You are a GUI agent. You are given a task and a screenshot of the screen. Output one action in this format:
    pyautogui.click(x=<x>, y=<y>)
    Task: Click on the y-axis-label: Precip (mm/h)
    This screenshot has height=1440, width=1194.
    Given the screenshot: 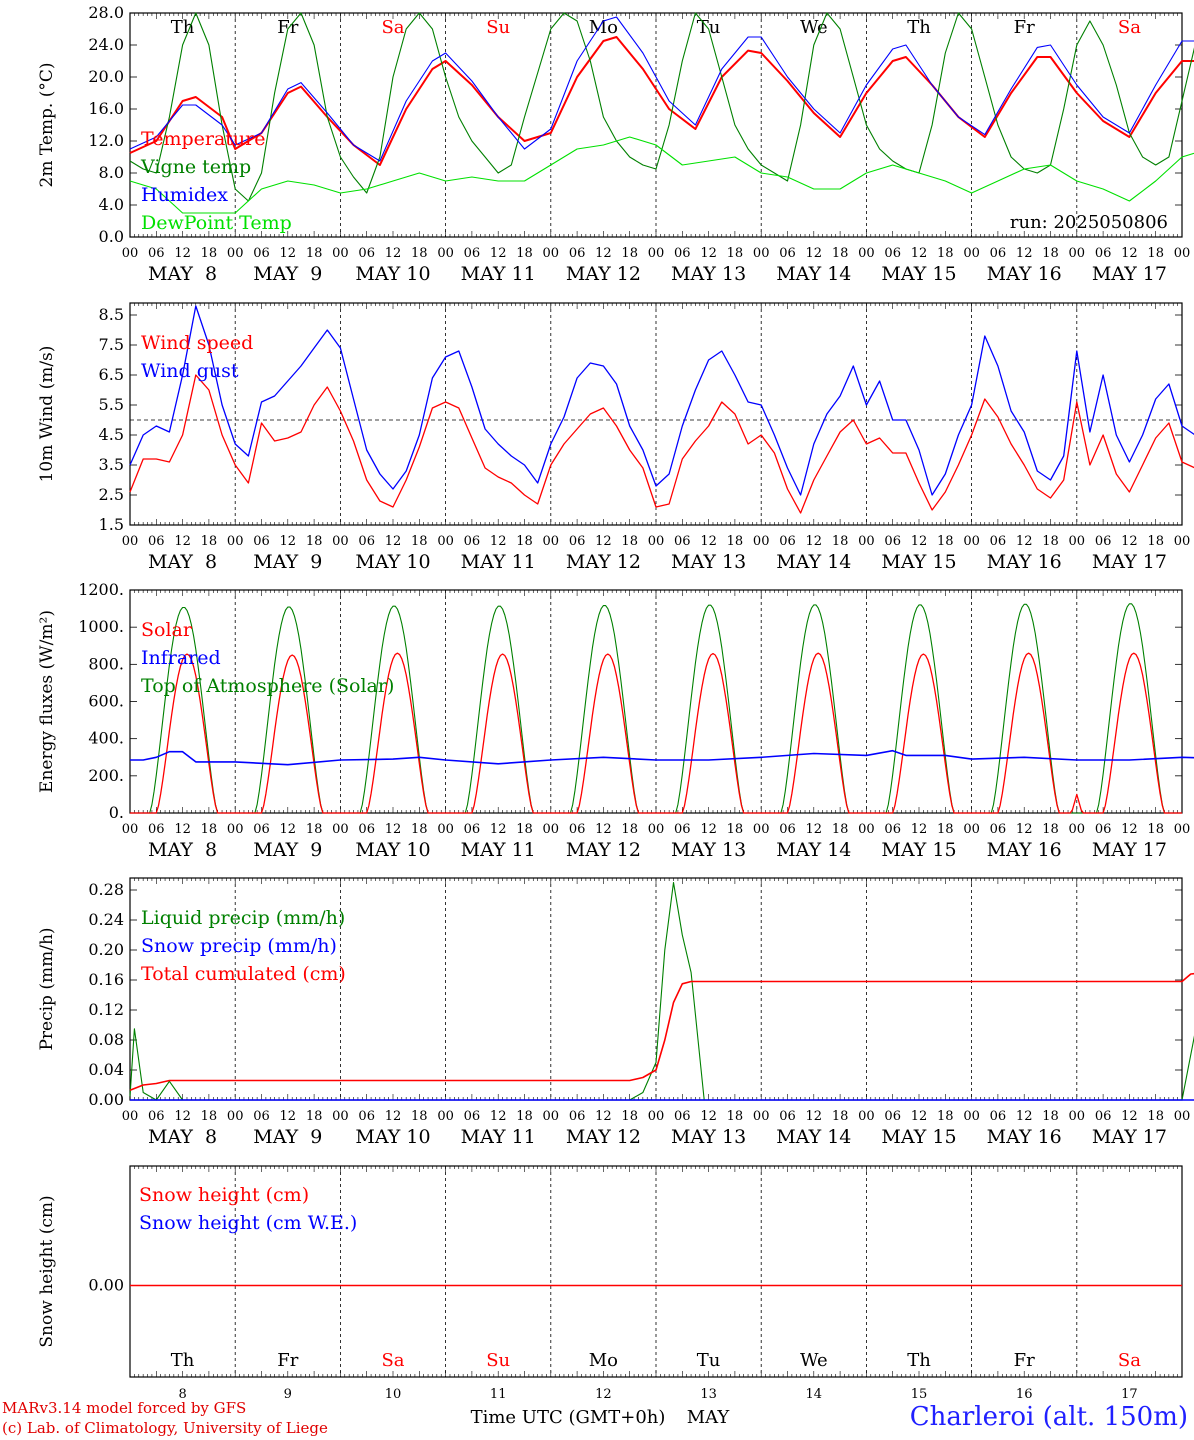 What is the action you would take?
    pyautogui.click(x=47, y=988)
    